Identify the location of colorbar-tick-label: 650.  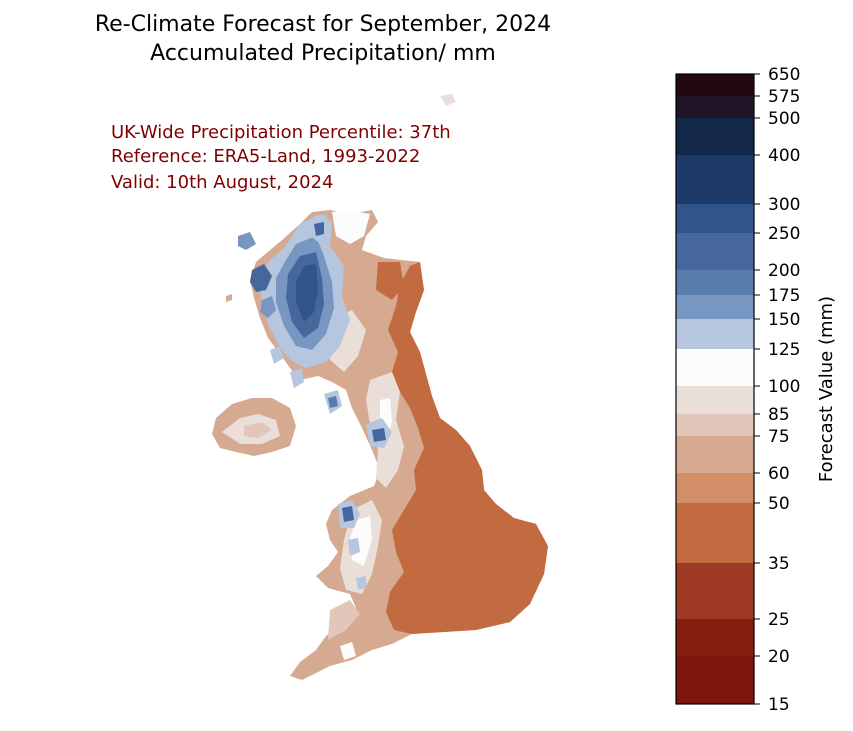
(784, 75).